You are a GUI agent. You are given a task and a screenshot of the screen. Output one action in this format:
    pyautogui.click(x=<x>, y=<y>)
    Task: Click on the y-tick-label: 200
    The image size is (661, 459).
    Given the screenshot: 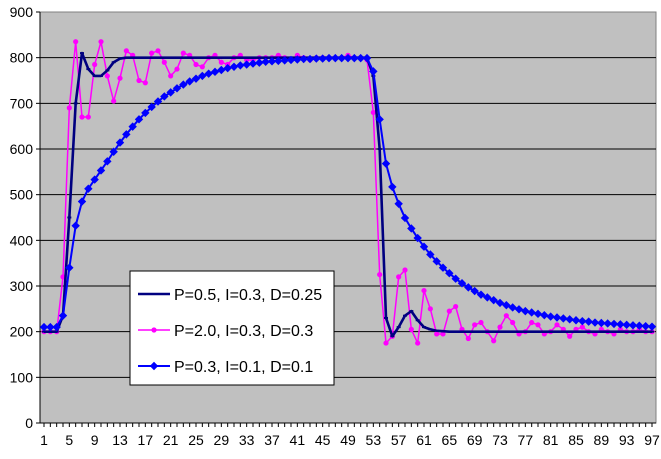 What is the action you would take?
    pyautogui.click(x=22, y=332)
    